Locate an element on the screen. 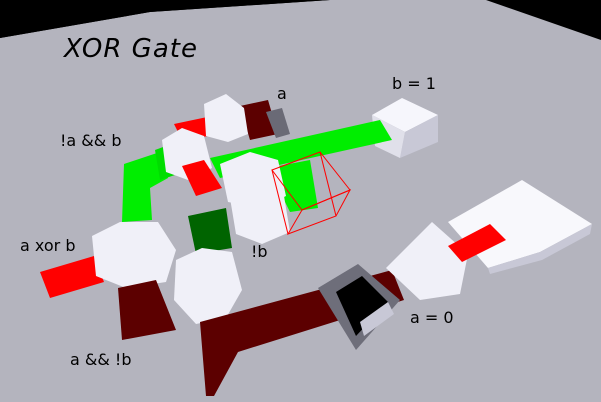 This screenshot has width=601, height=402. gate-block-not-b is located at coordinates (260, 216).